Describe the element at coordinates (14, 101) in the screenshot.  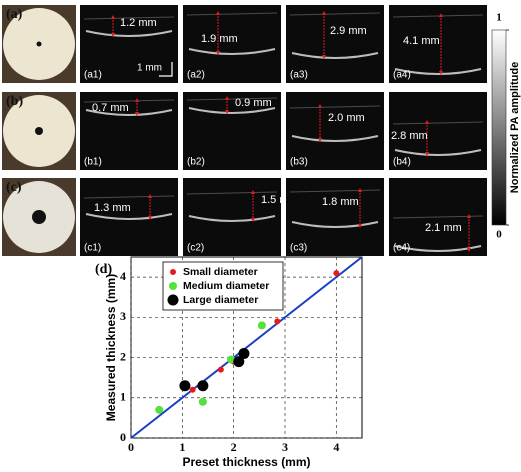
I see `row-label: (b)` at that location.